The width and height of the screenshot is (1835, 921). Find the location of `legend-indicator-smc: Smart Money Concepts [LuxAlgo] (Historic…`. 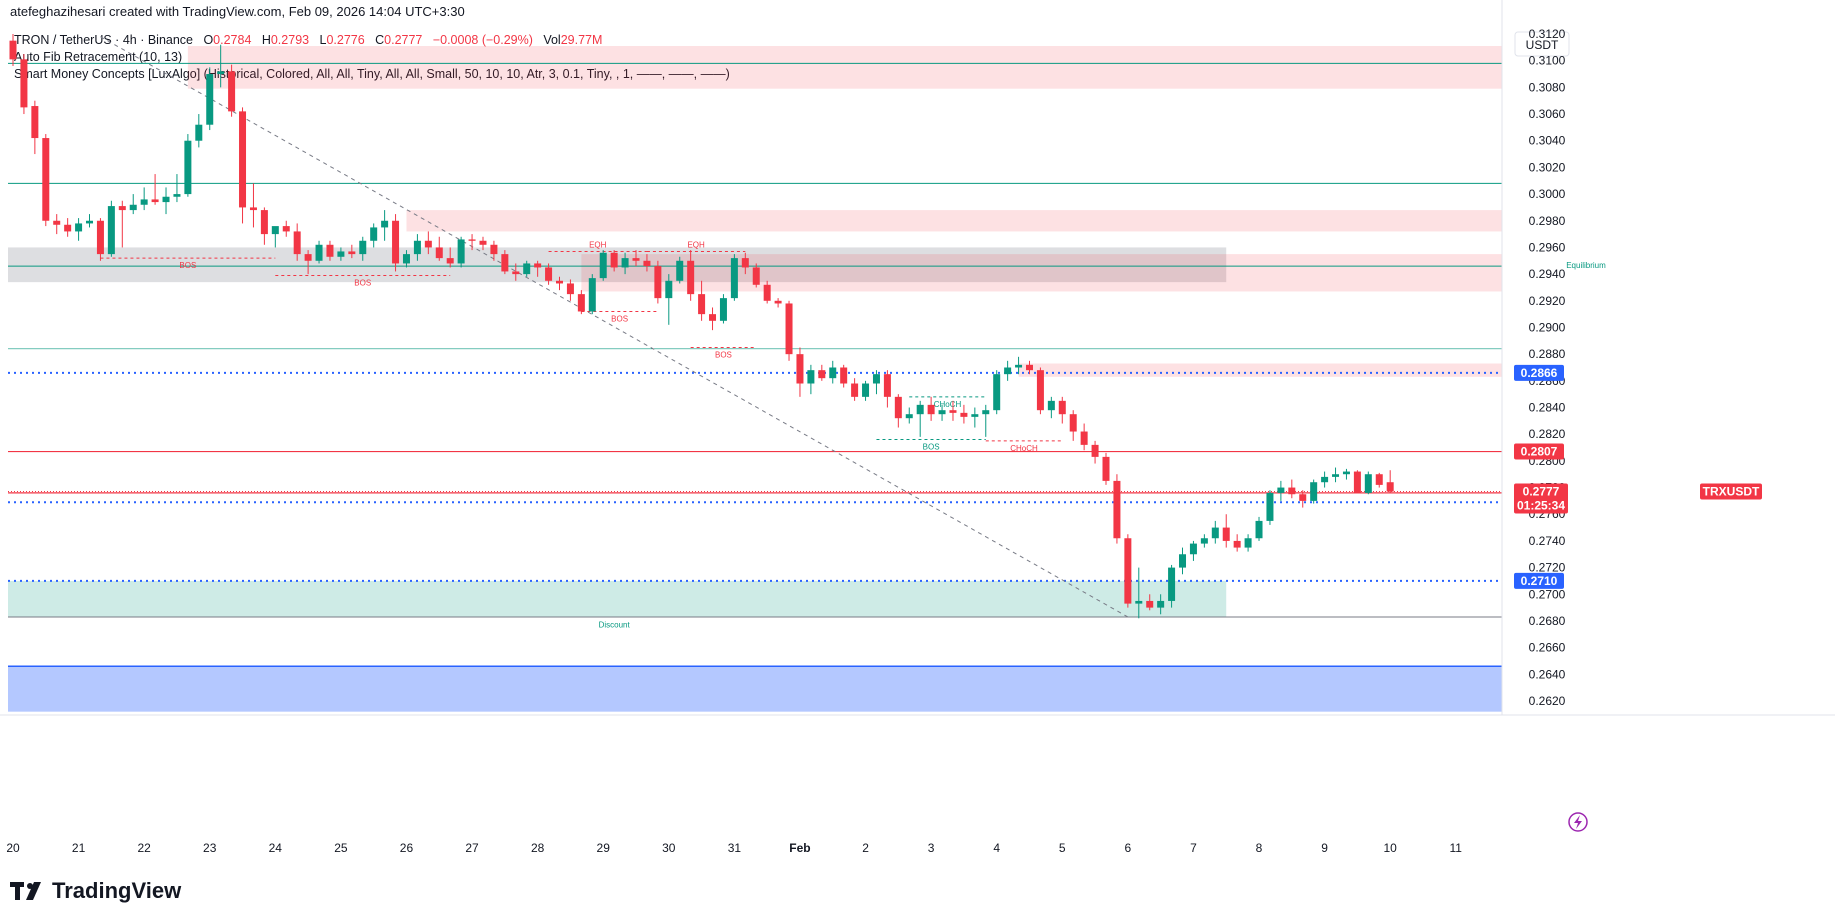

legend-indicator-smc: Smart Money Concepts [LuxAlgo] (Historic… is located at coordinates (372, 74).